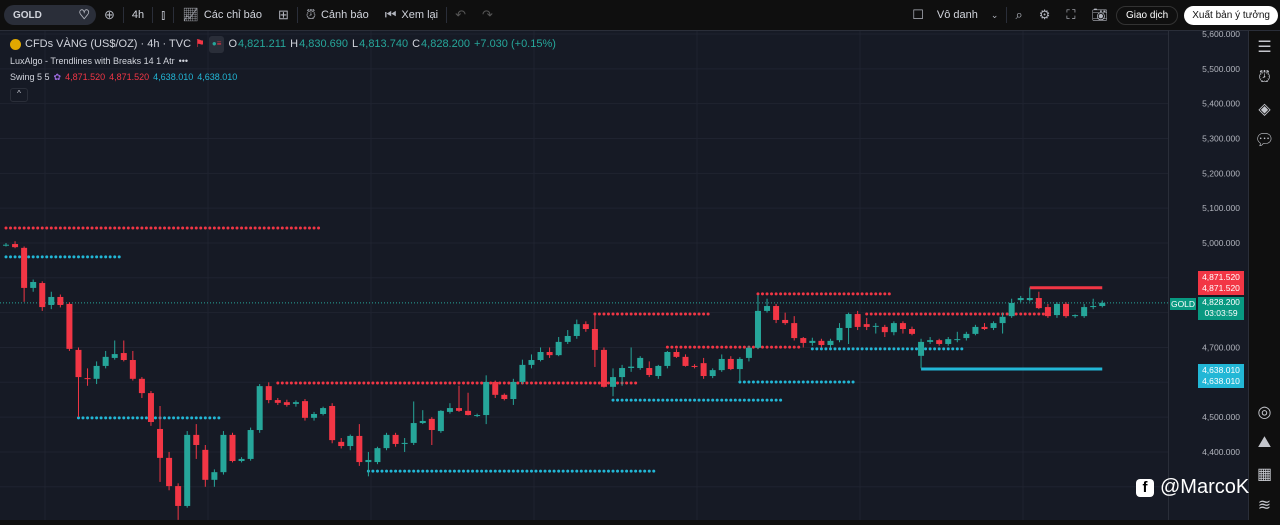 This screenshot has width=1280, height=525. What do you see at coordinates (30, 77) in the screenshot?
I see `indicator-swing: Swing 5 5` at bounding box center [30, 77].